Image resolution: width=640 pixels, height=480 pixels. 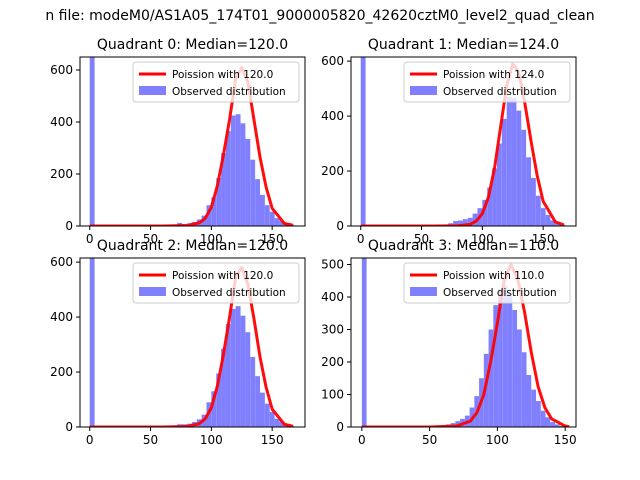 What do you see at coordinates (192, 45) in the screenshot?
I see `subplot-title: Quadrant 0: Median=120.0` at bounding box center [192, 45].